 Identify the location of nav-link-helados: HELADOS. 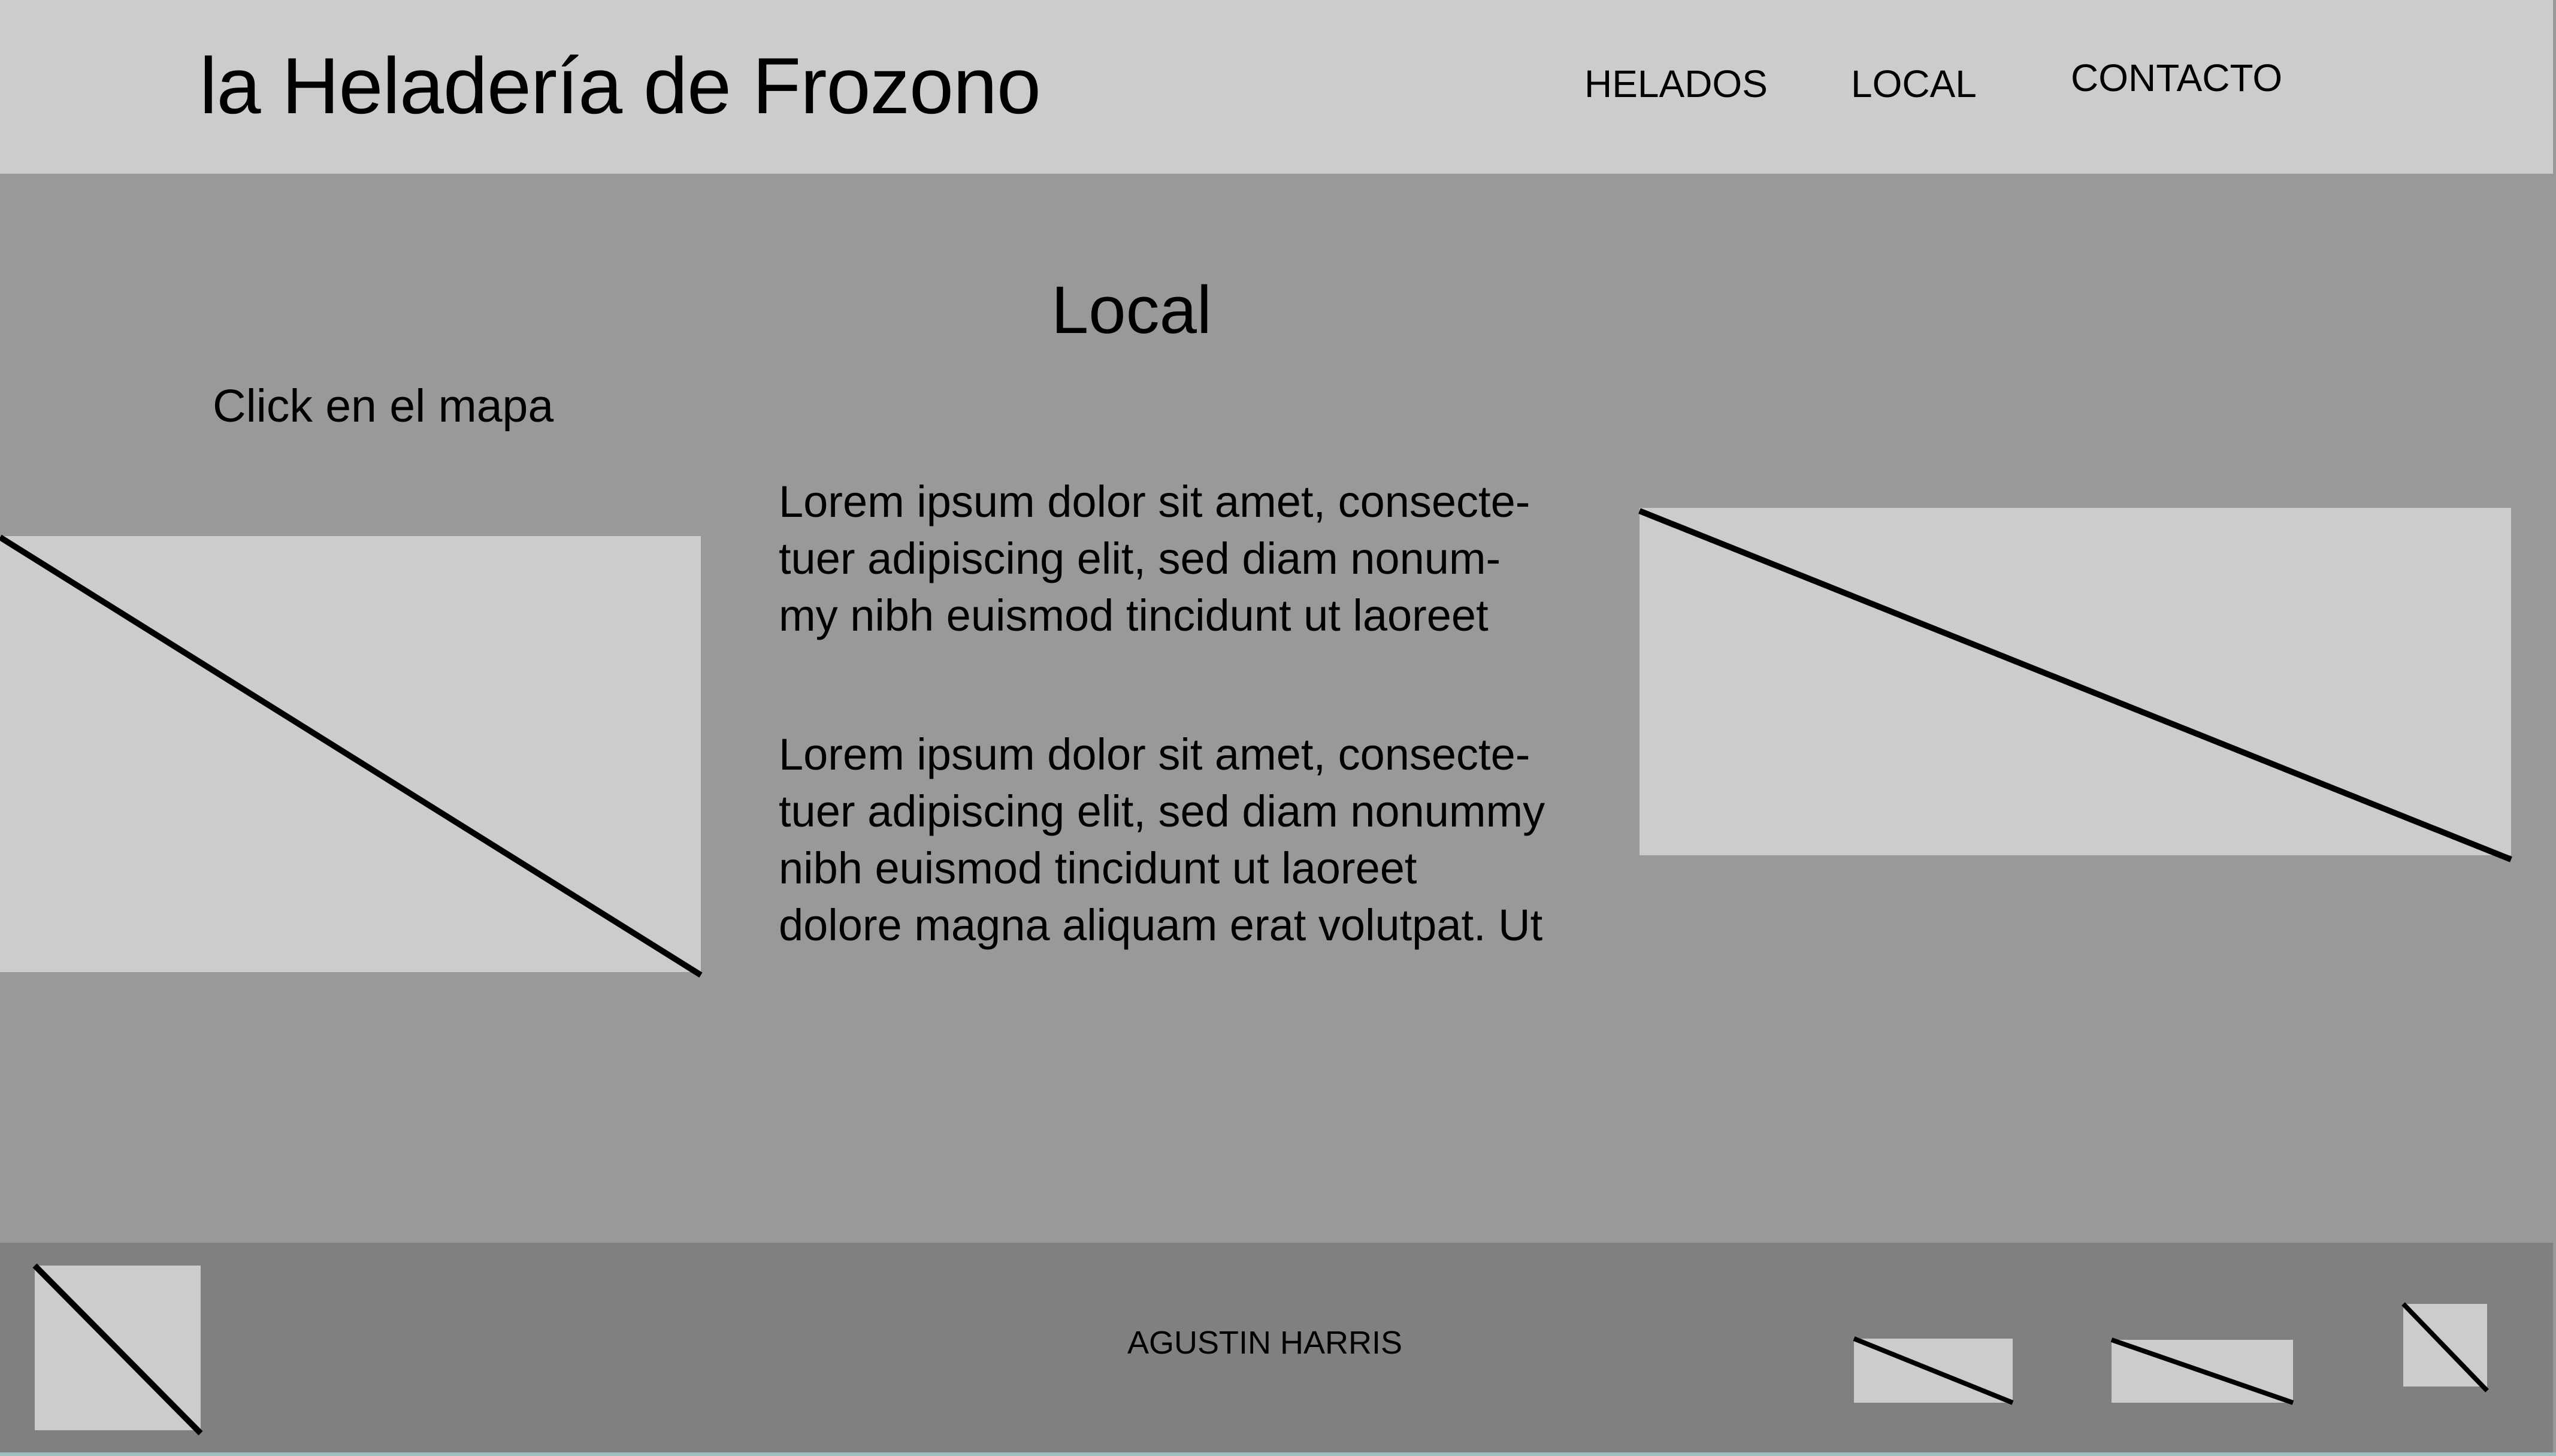
(1676, 83).